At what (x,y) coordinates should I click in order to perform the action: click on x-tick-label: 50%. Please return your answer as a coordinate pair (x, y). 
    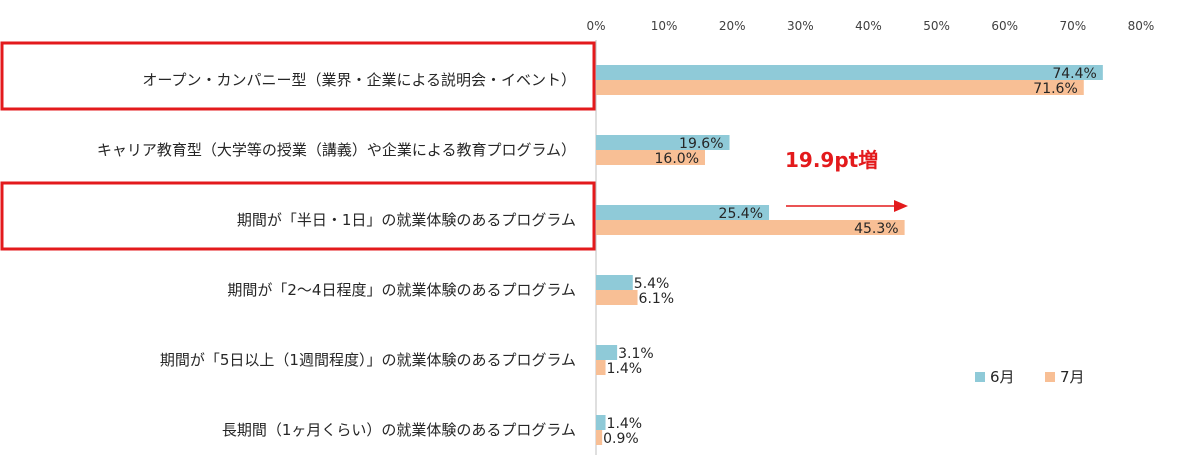
    Looking at the image, I should click on (936, 26).